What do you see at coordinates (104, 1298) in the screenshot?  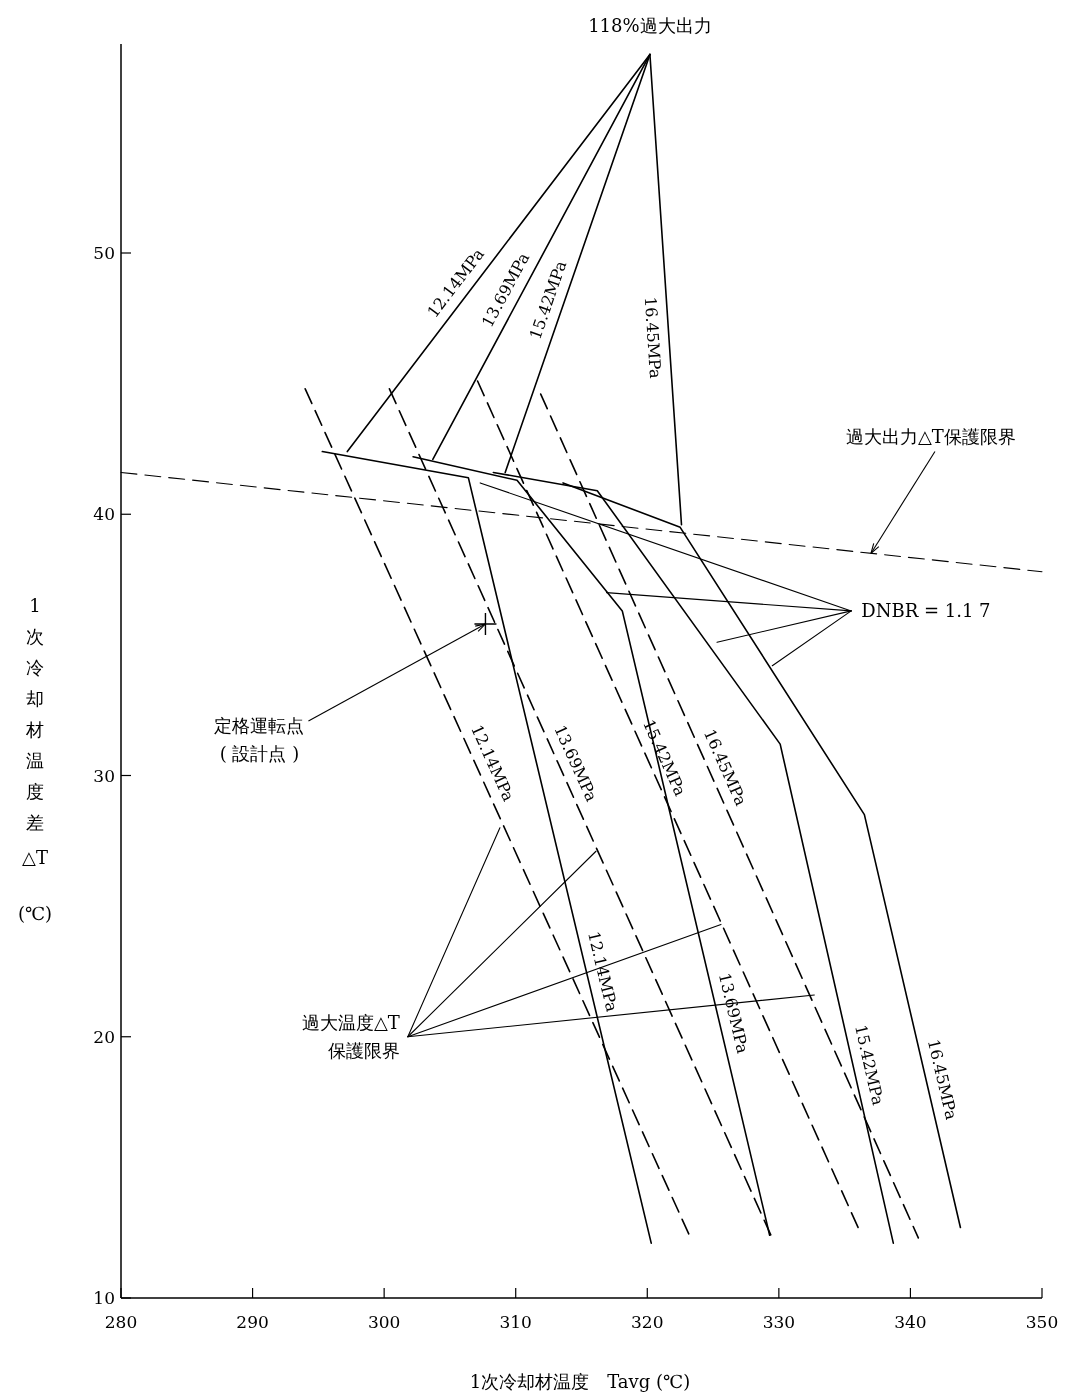 I see `y-tick-label: 10` at bounding box center [104, 1298].